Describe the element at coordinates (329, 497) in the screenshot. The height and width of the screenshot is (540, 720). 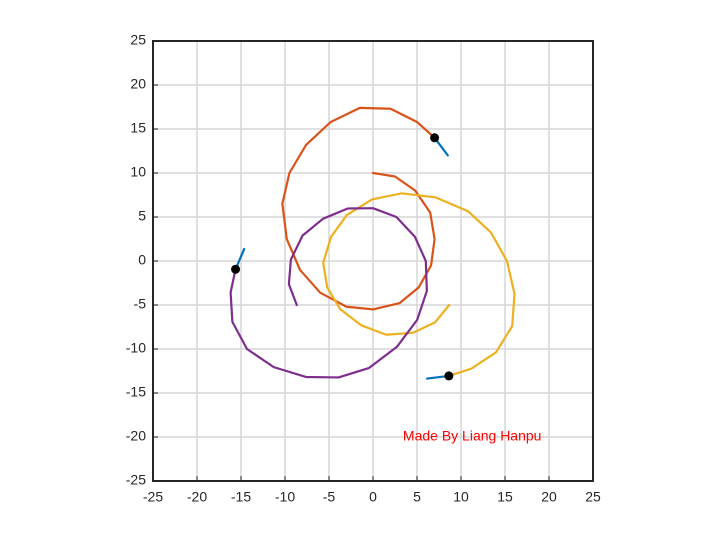
I see `x-tick-label: -5` at that location.